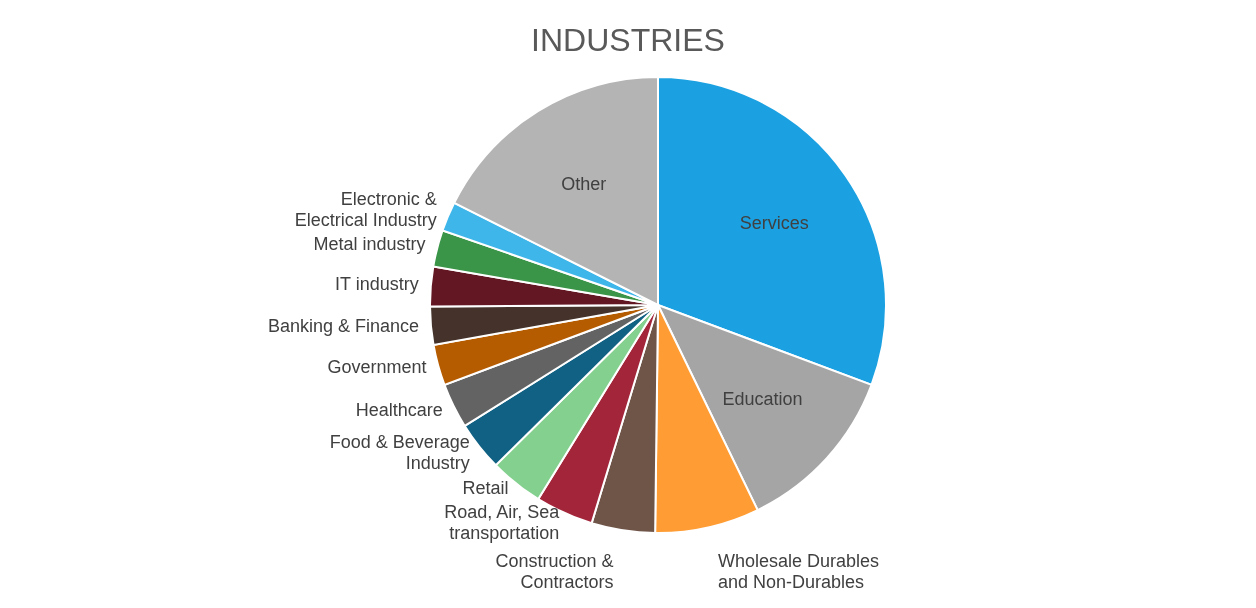 This screenshot has width=1256, height=608. I want to click on chart-title: INDUSTRIES, so click(628, 40).